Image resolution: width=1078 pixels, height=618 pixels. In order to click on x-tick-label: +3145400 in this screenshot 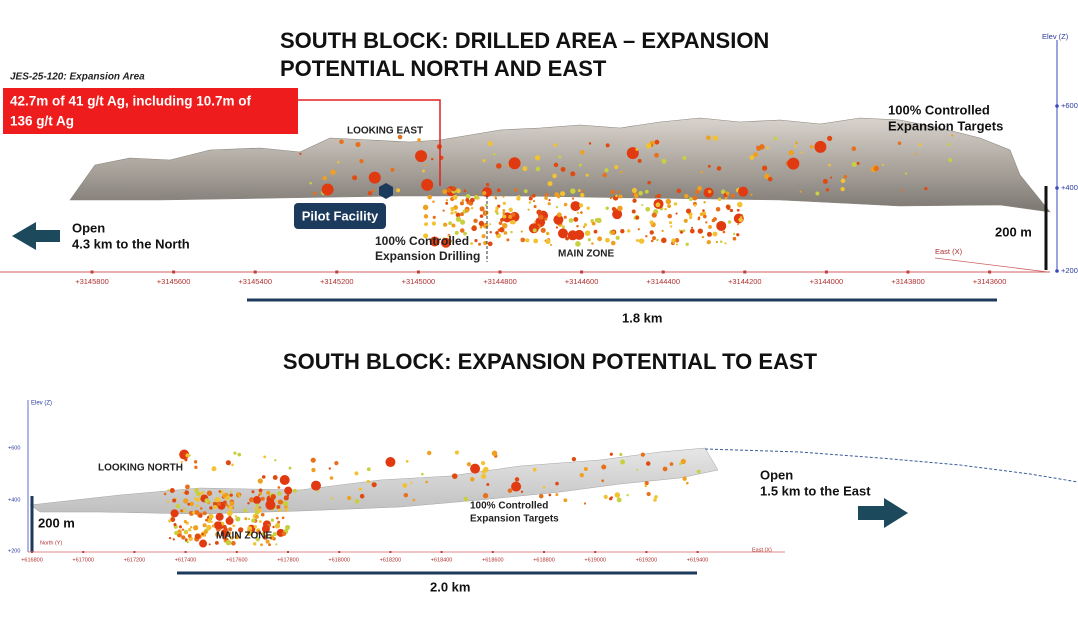, I will do `click(255, 281)`.